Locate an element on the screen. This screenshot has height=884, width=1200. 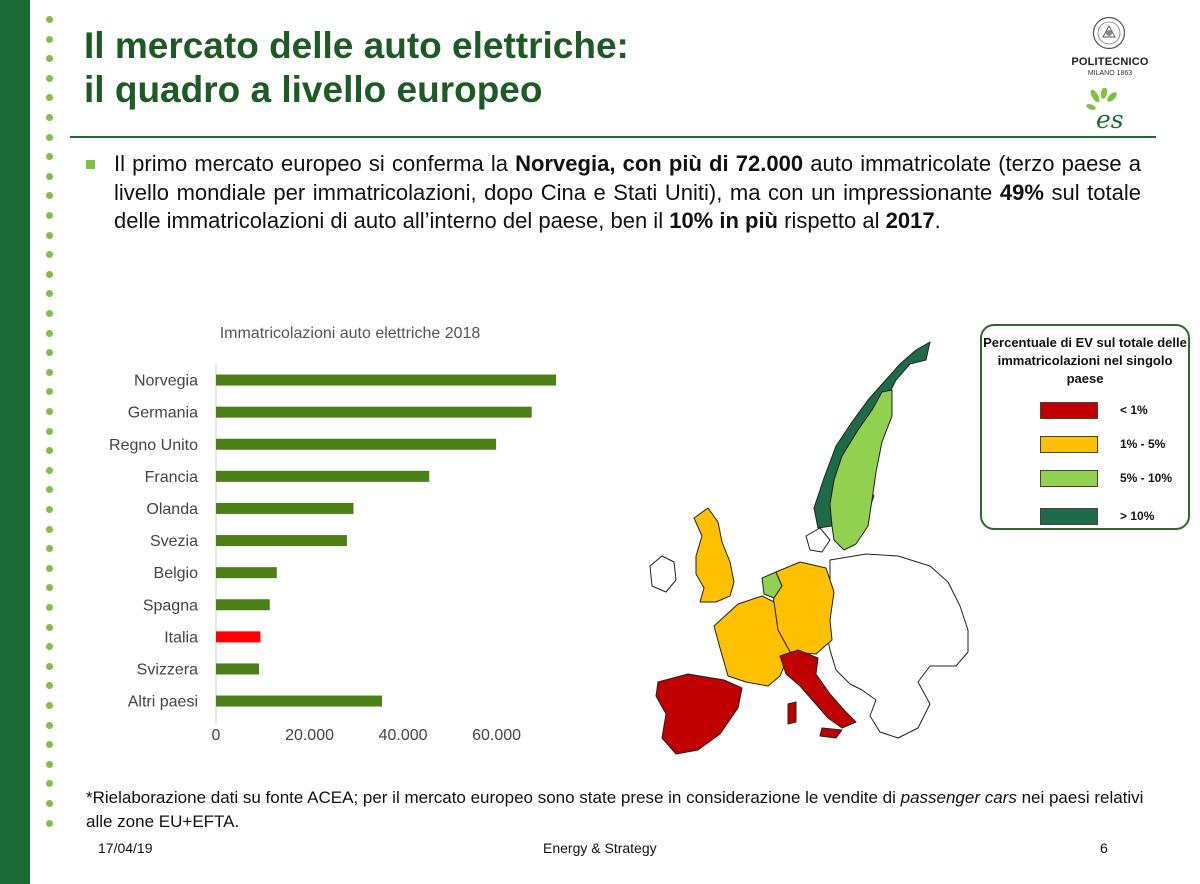
bullet-marker is located at coordinates (90, 164).